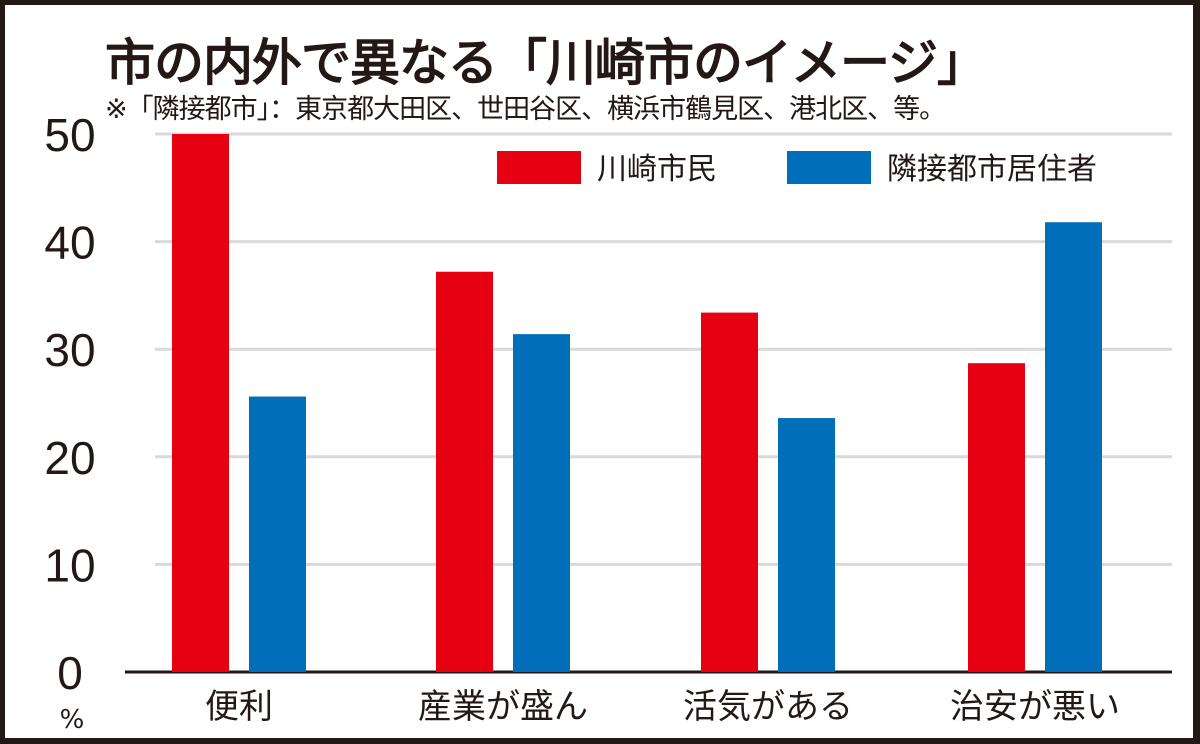 Image resolution: width=1200 pixels, height=744 pixels. I want to click on x-tick-label: 活気がある, so click(768, 707).